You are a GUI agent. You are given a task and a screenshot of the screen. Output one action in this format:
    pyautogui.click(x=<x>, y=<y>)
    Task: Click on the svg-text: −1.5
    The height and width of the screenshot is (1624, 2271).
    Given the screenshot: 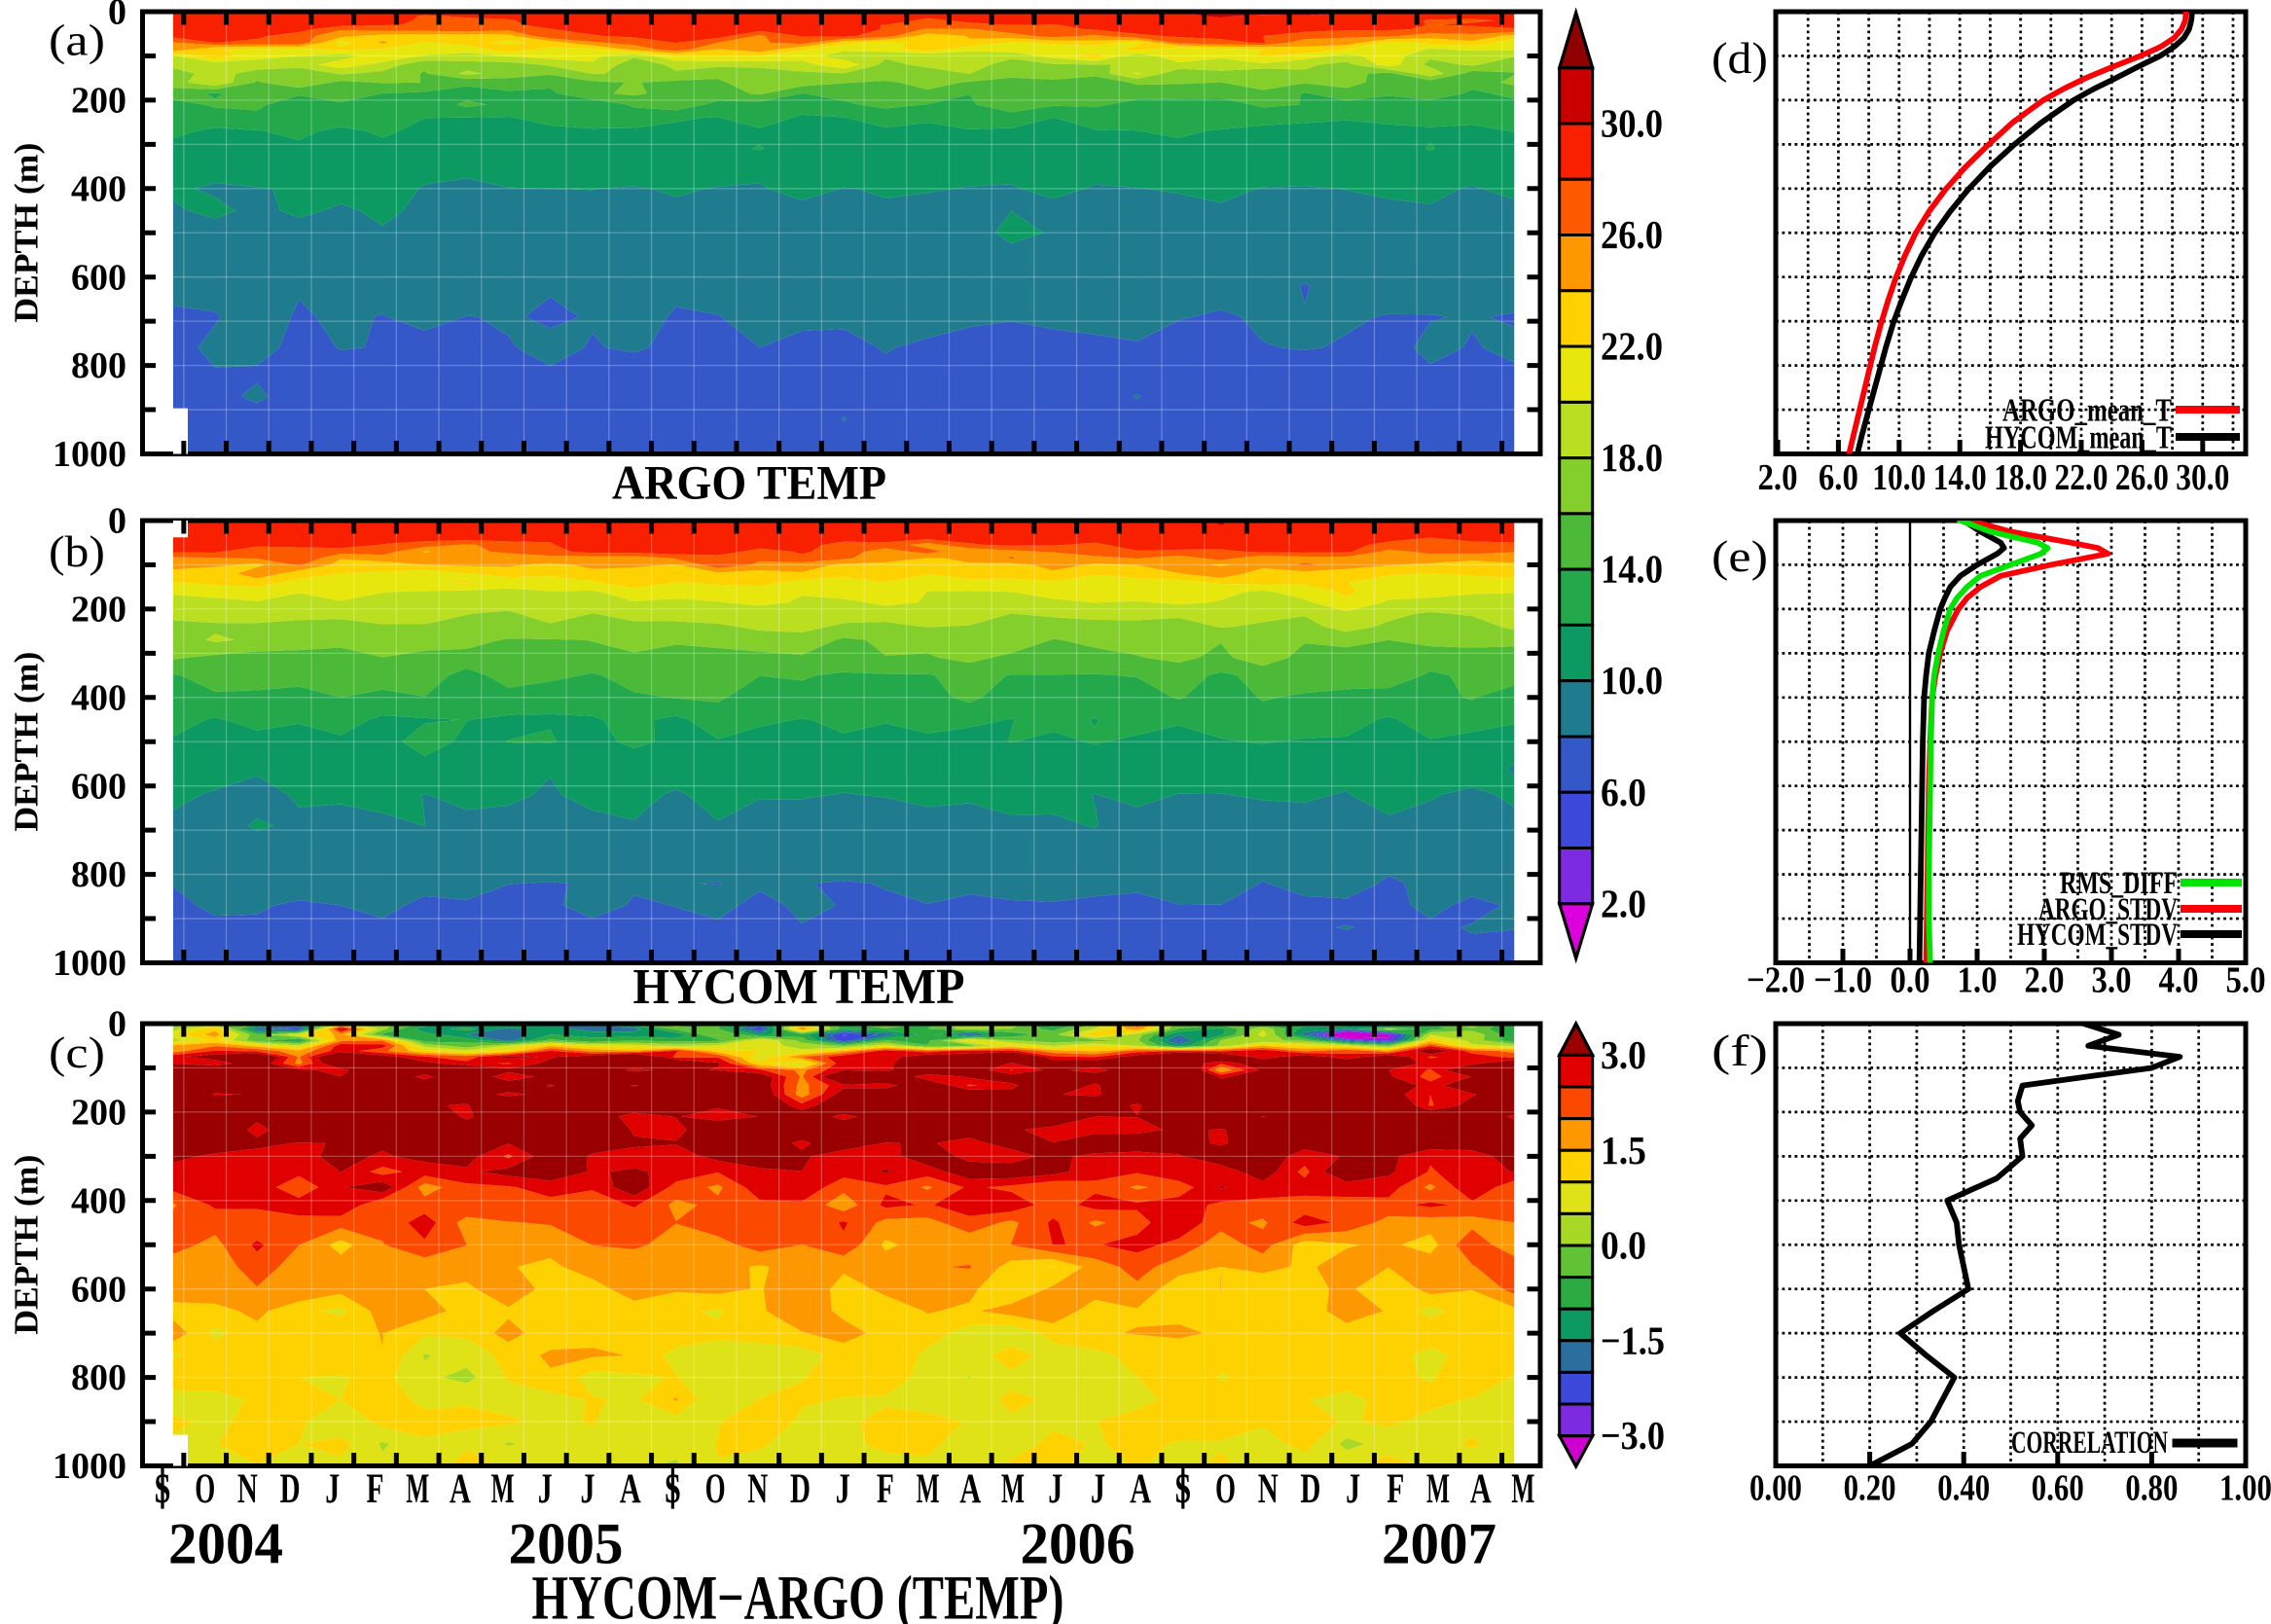 What is the action you would take?
    pyautogui.click(x=1633, y=1339)
    